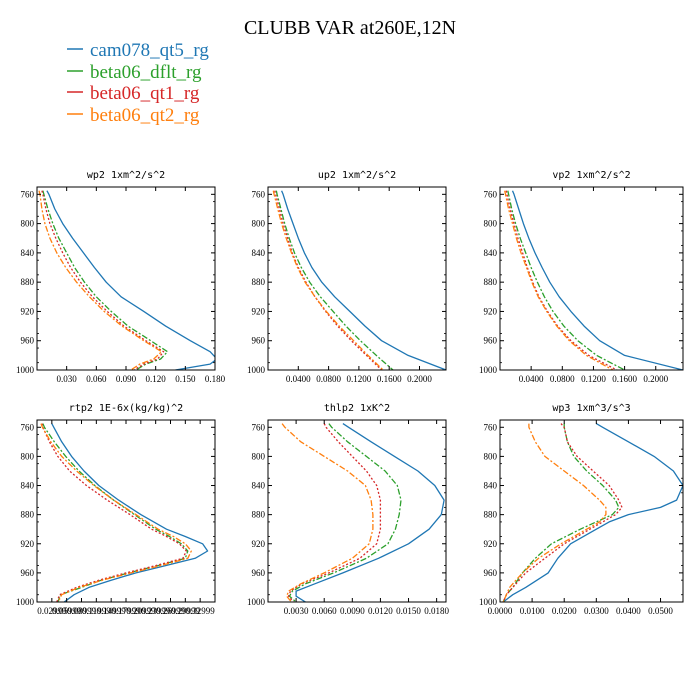  Describe the element at coordinates (357, 408) in the screenshot. I see `panel-title: thlp2 1xK^2` at that location.